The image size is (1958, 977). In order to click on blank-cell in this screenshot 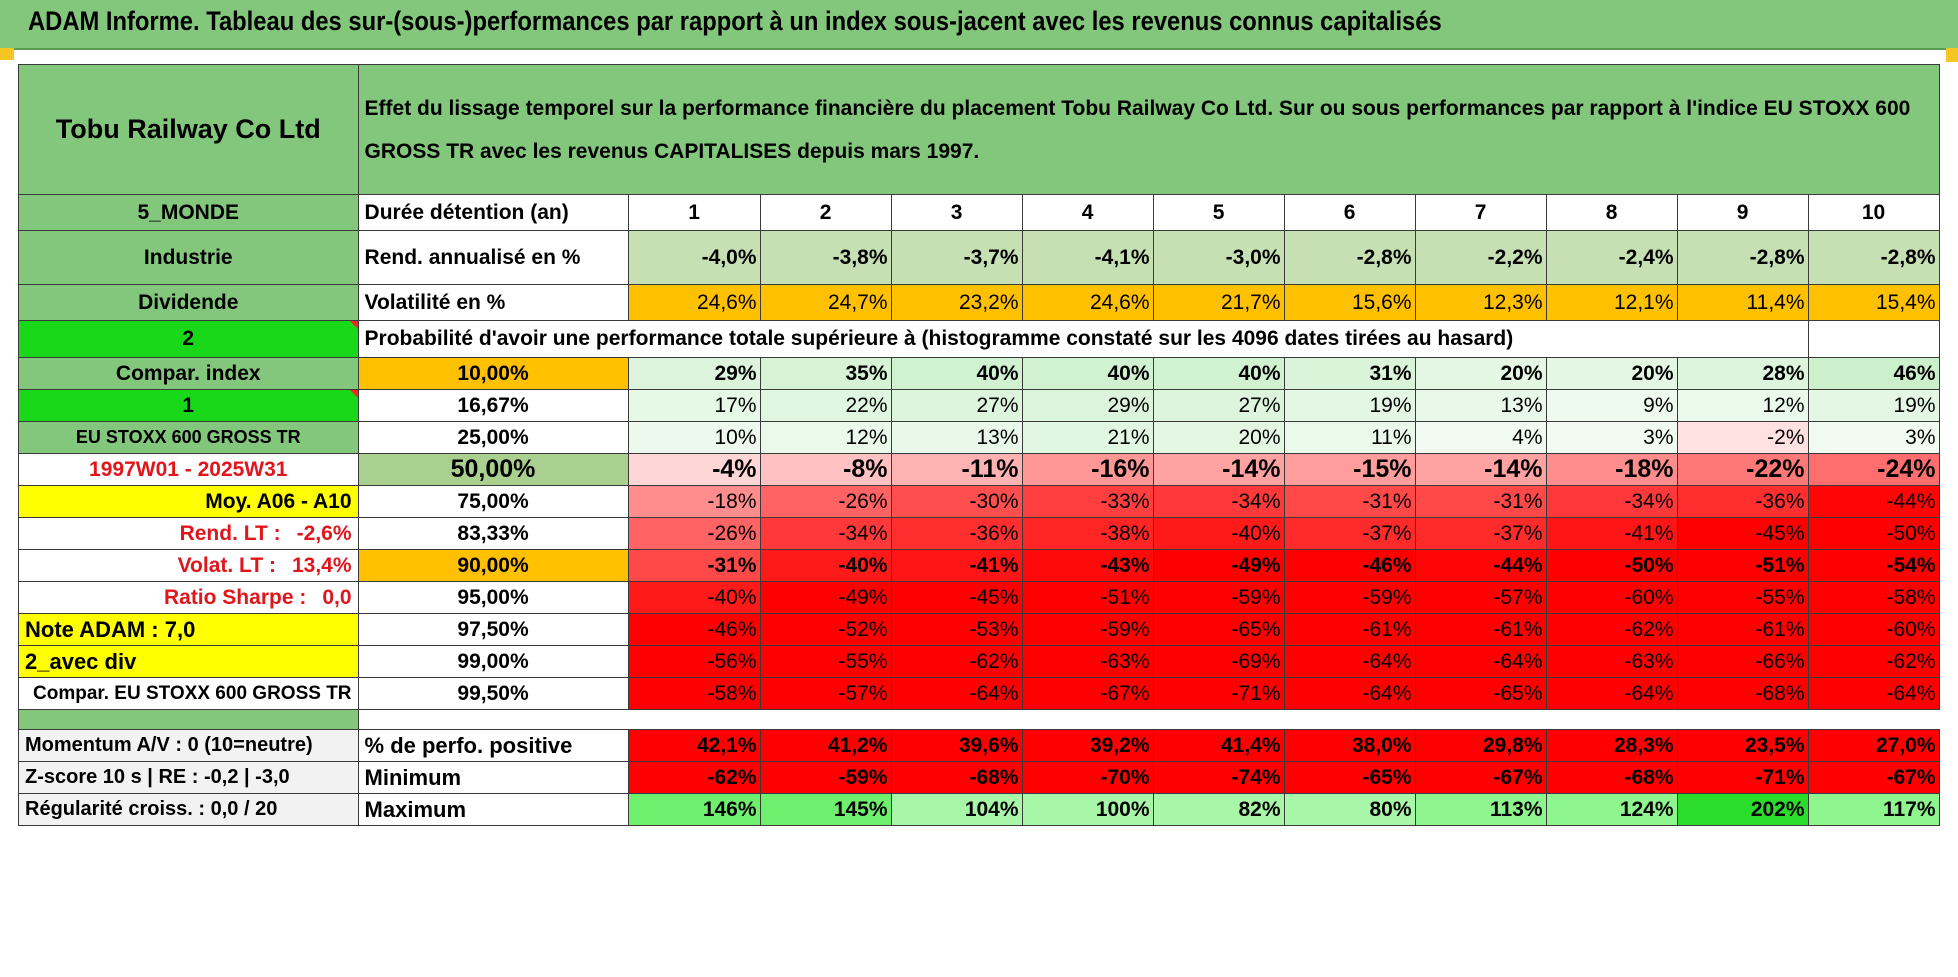, I will do `click(1743, 339)`.